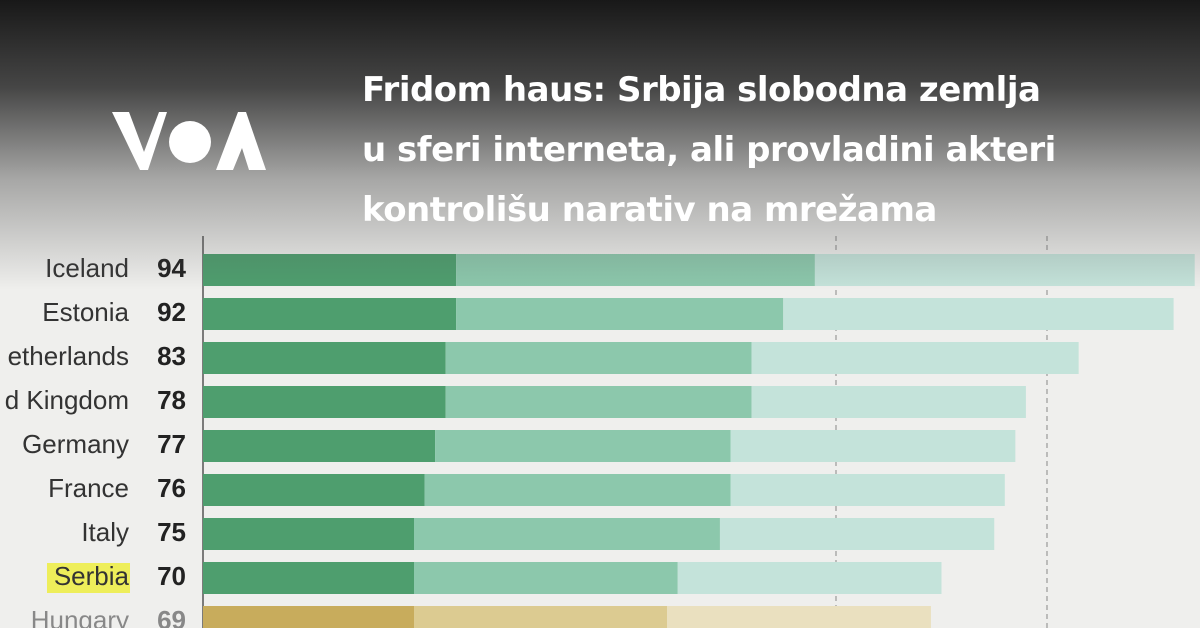  What do you see at coordinates (171, 444) in the screenshot?
I see `chart-data-label: 77` at bounding box center [171, 444].